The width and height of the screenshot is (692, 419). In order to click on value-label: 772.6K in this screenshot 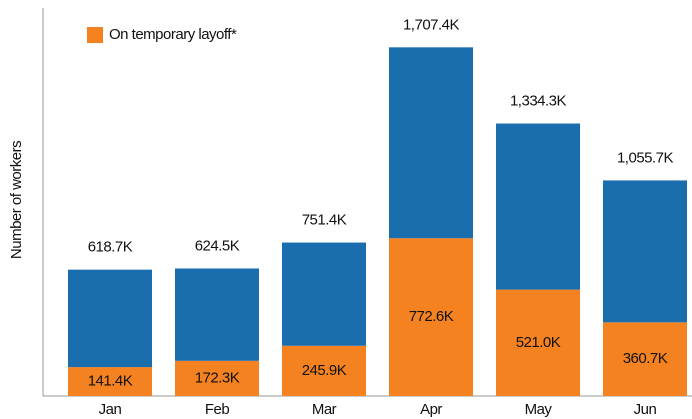, I will do `click(431, 316)`.